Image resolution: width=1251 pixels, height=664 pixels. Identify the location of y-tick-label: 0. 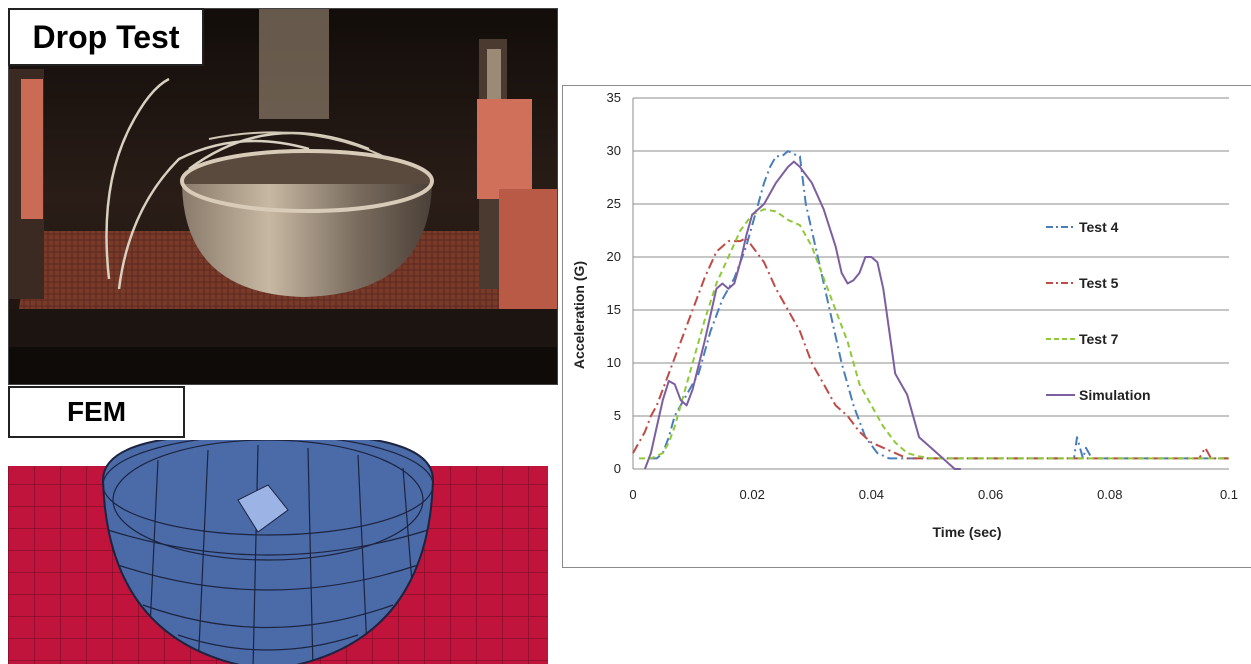
(617, 468).